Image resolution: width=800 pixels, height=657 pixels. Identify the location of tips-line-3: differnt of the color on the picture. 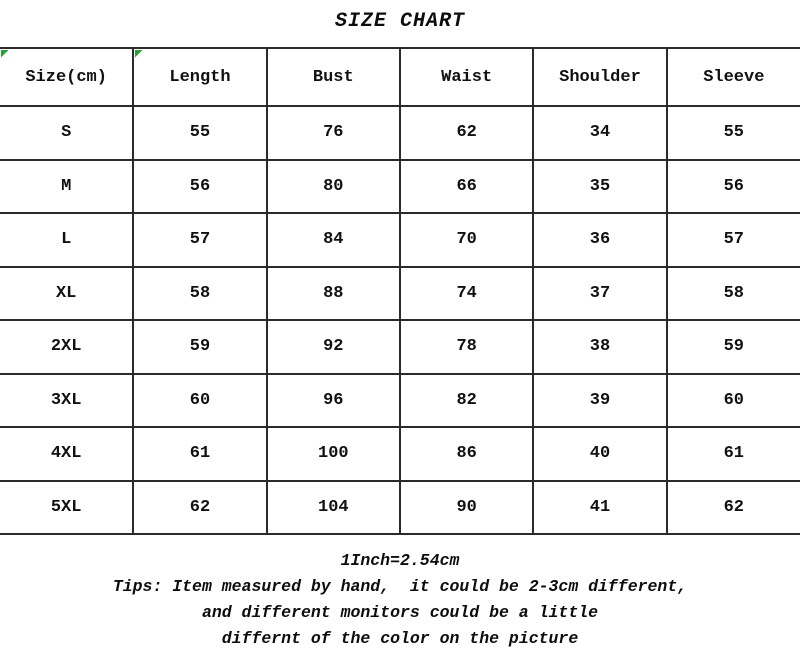
(400, 638).